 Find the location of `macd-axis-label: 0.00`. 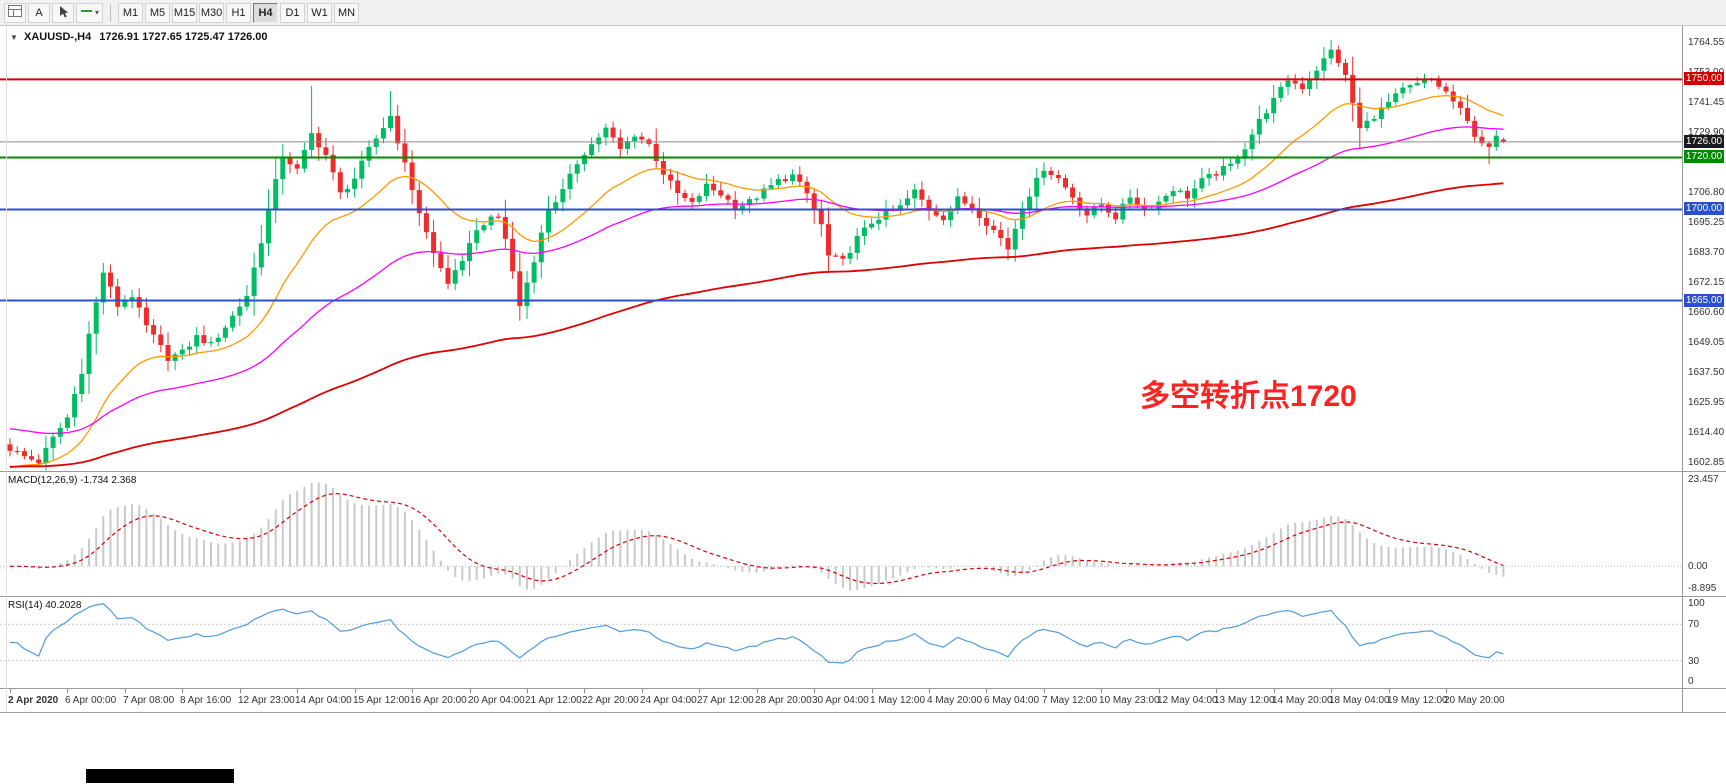

macd-axis-label: 0.00 is located at coordinates (1698, 566).